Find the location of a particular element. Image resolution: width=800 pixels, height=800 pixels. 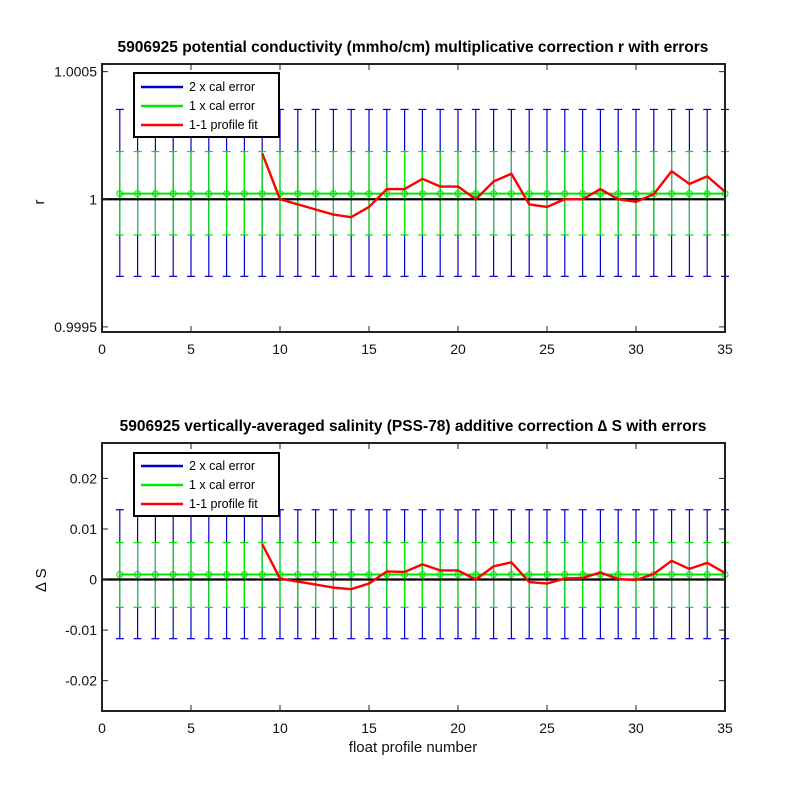

y-tick-label: 1.0005 is located at coordinates (75, 72).